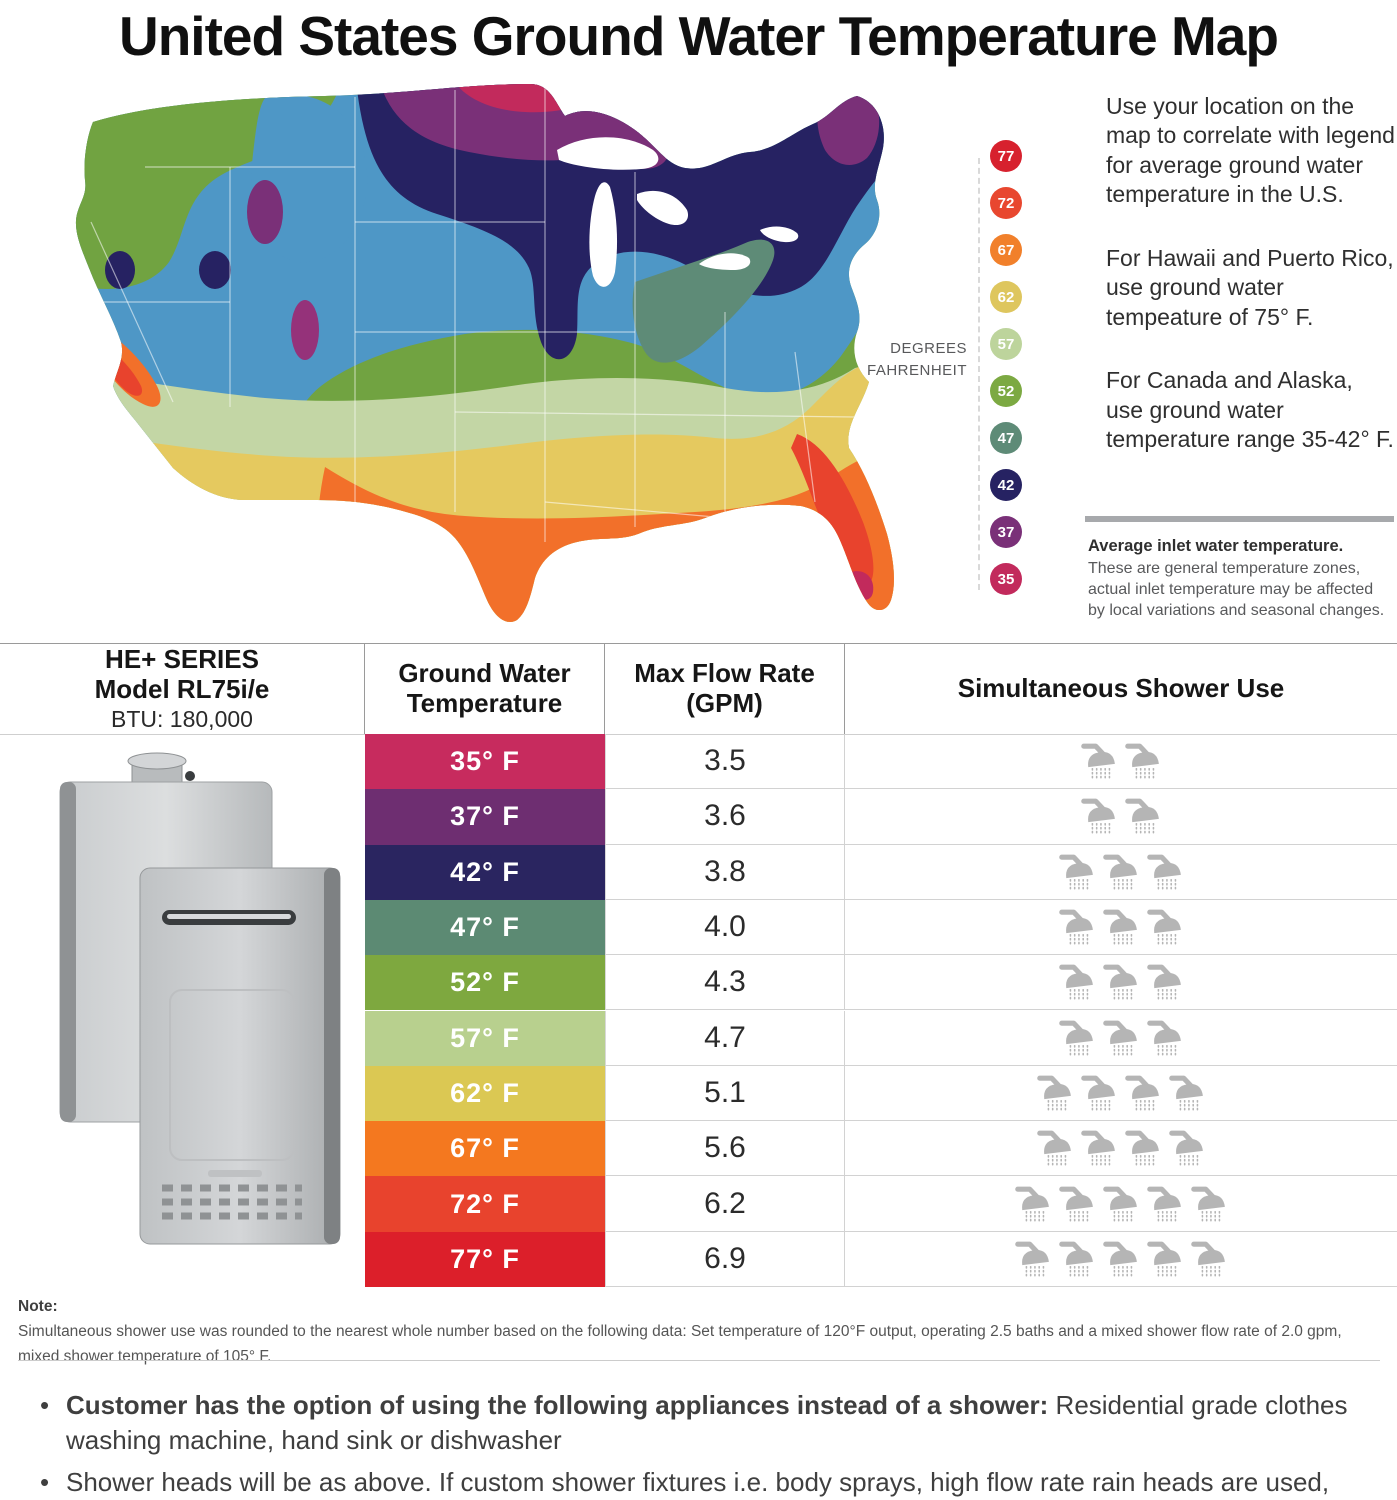 Image resolution: width=1397 pixels, height=1500 pixels. Describe the element at coordinates (725, 817) in the screenshot. I see `flow-rate-cell: 3.6` at that location.